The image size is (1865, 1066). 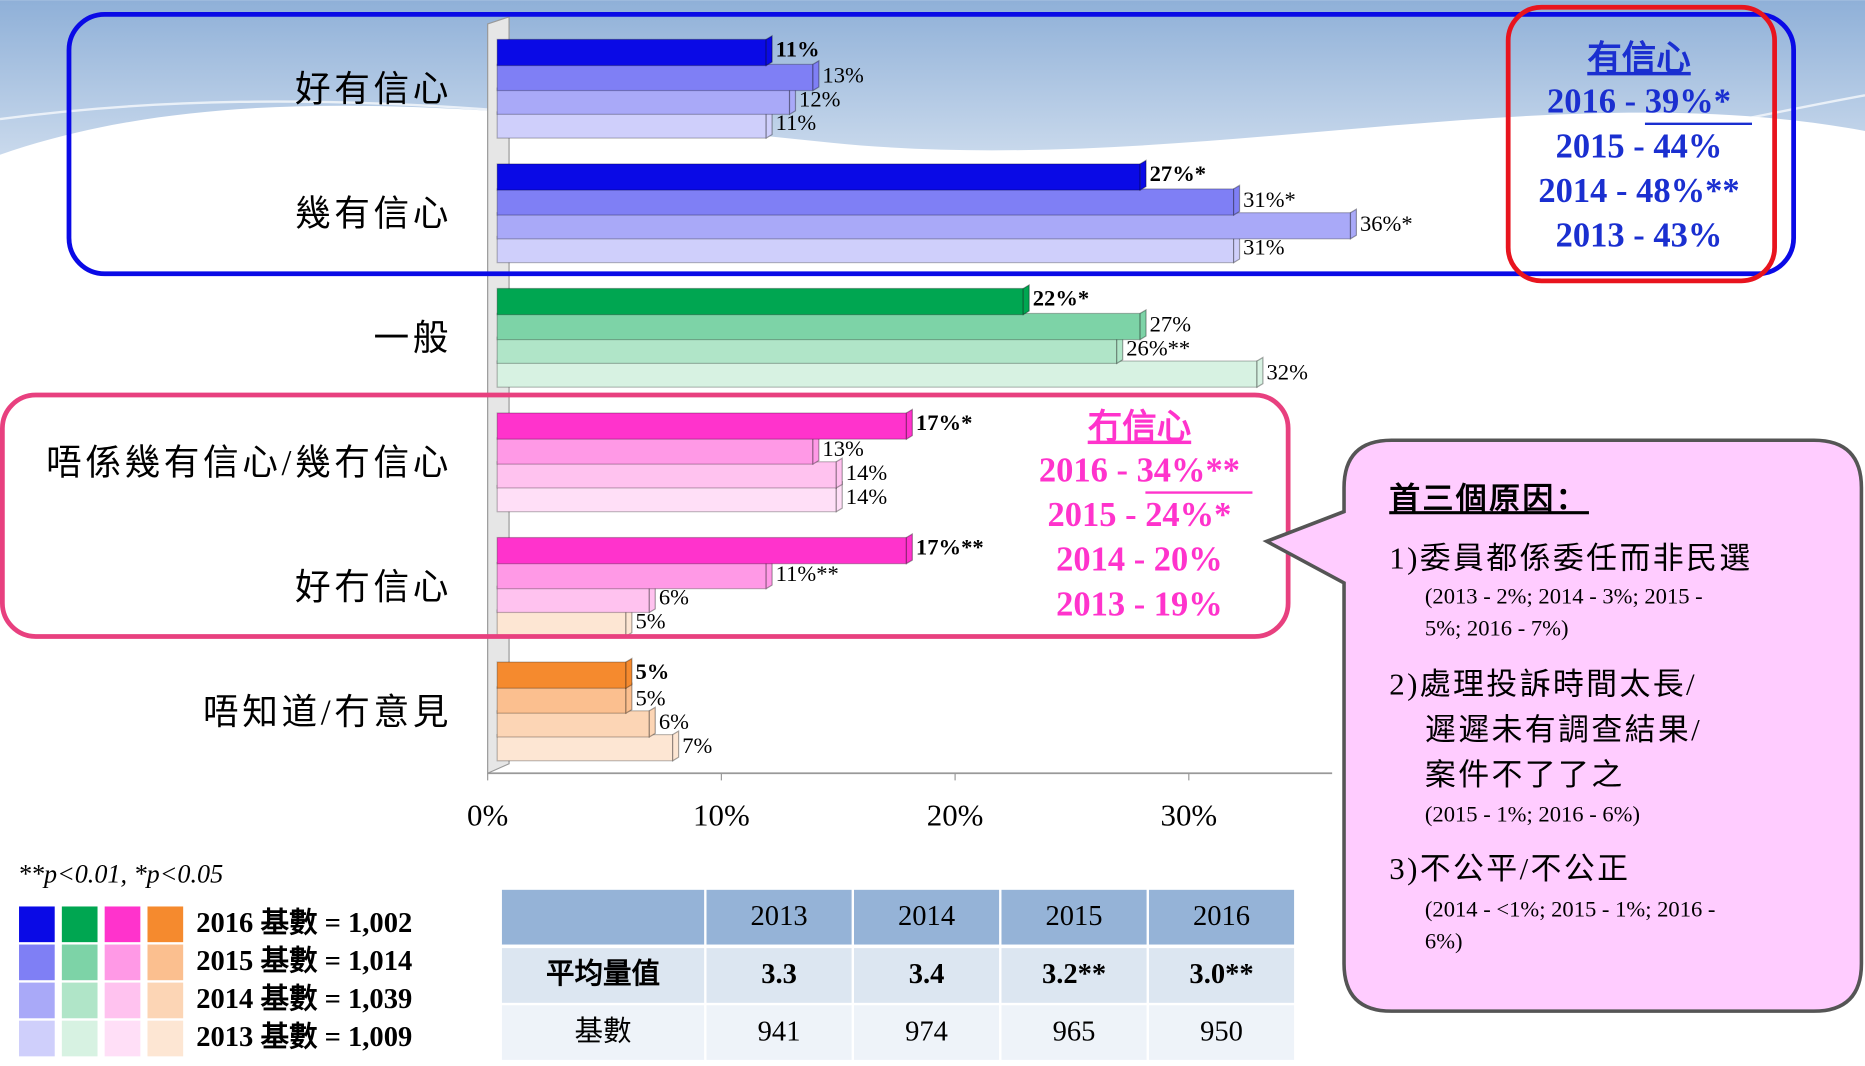 What do you see at coordinates (1140, 515) in the screenshot?
I see `annotation-line: 2015 - 24%*` at bounding box center [1140, 515].